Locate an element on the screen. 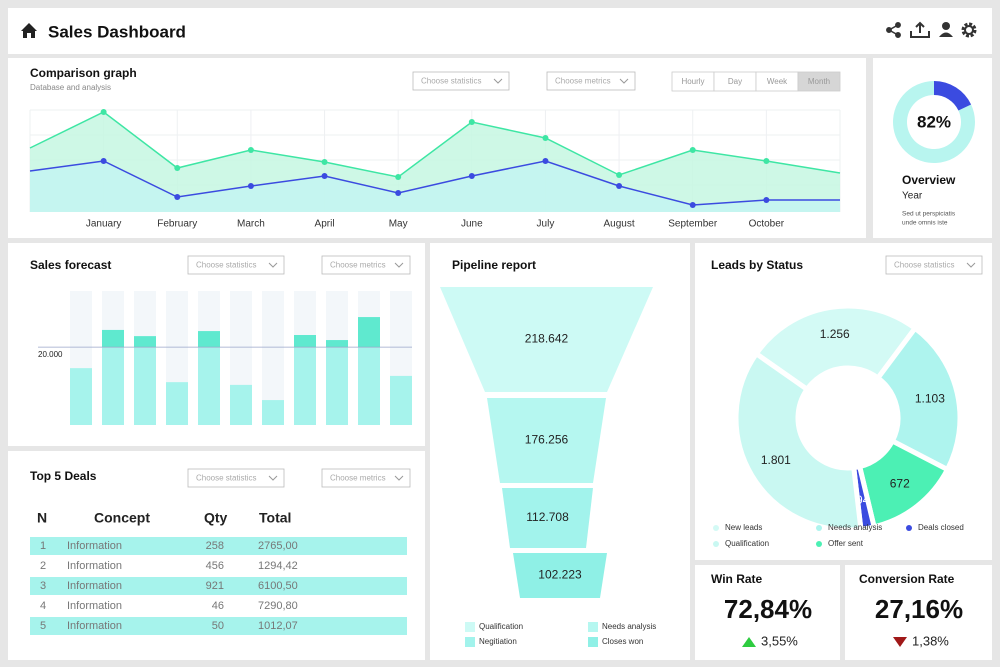 The image size is (1000, 667). donut-segment is located at coordinates (798, 441).